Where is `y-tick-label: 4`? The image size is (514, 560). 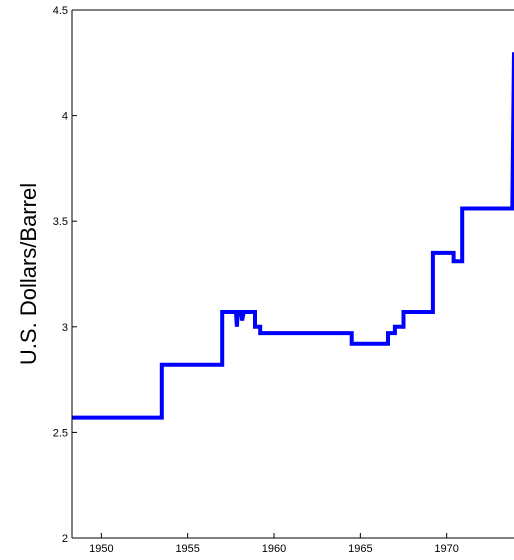
y-tick-label: 4 is located at coordinates (65, 117).